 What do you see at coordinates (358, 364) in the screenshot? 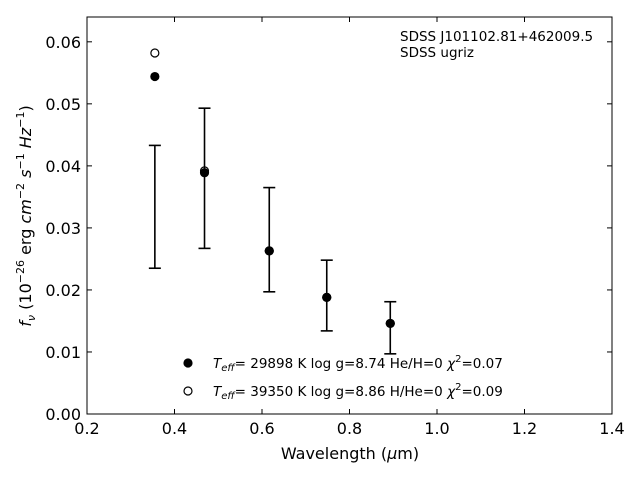
I see `legend-entry: Teff= 29898 K log g=8.74 He/H=0 χ2=0.07` at bounding box center [358, 364].